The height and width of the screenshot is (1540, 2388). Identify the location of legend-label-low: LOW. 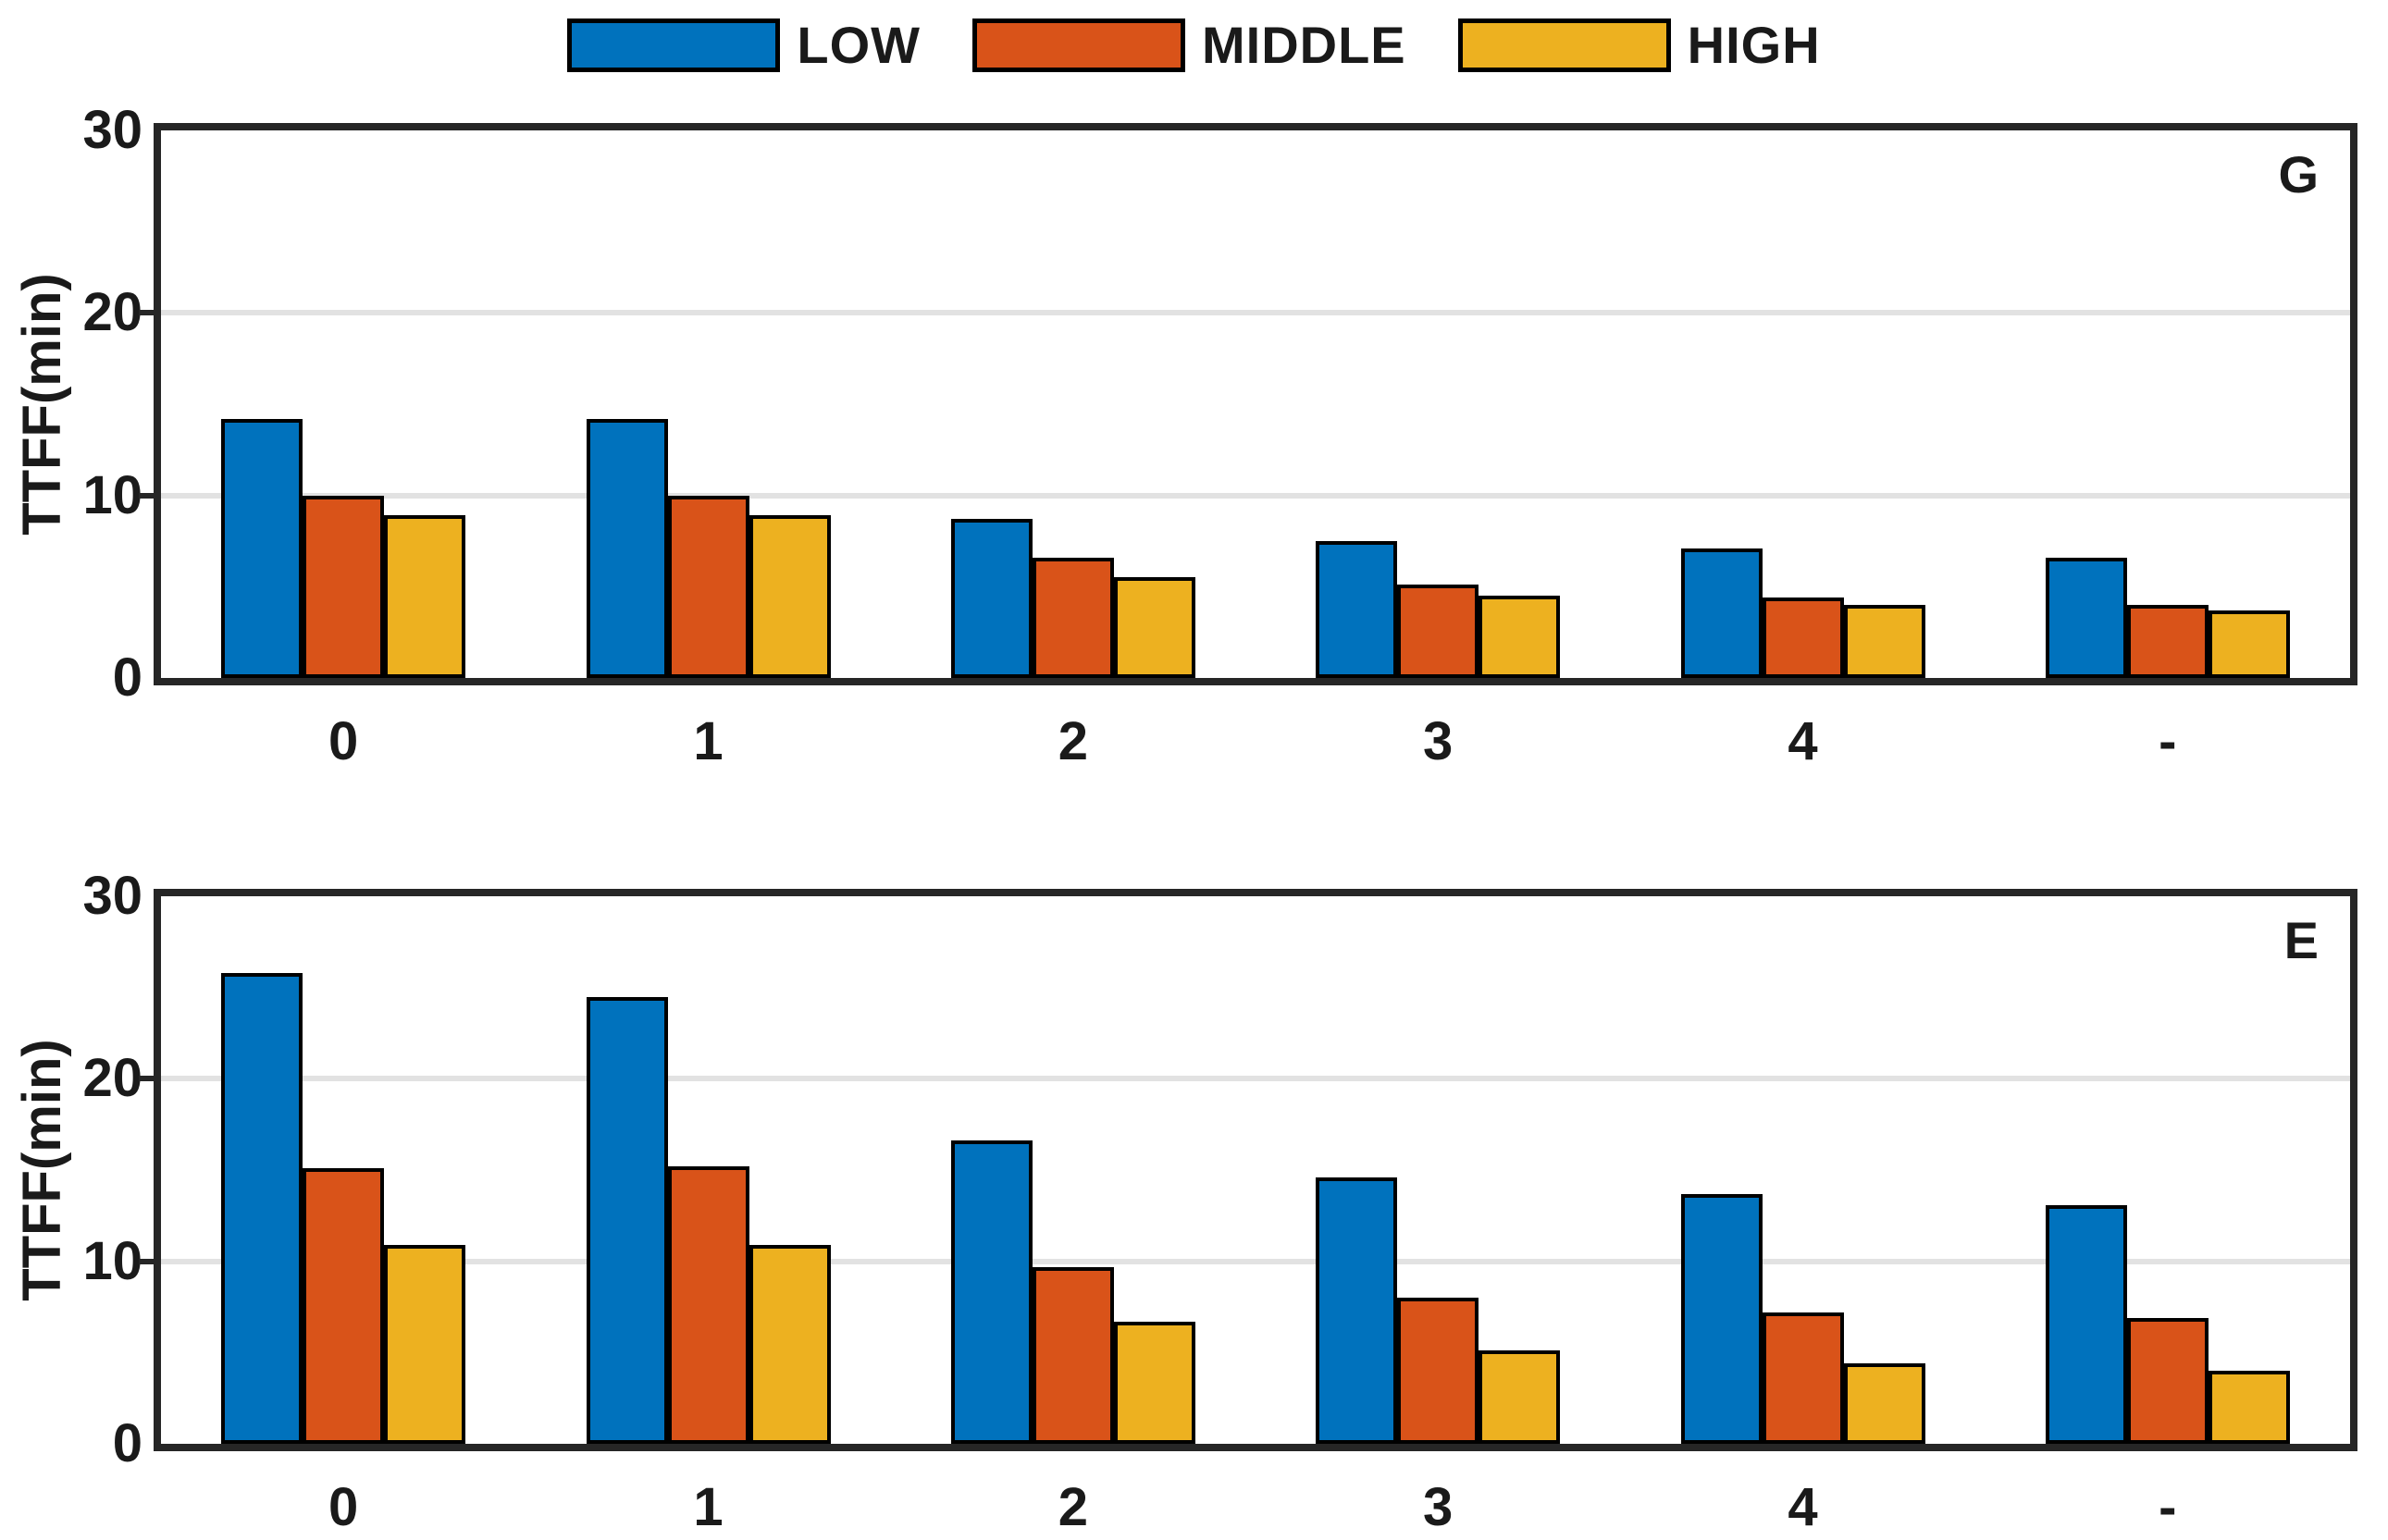
(859, 45).